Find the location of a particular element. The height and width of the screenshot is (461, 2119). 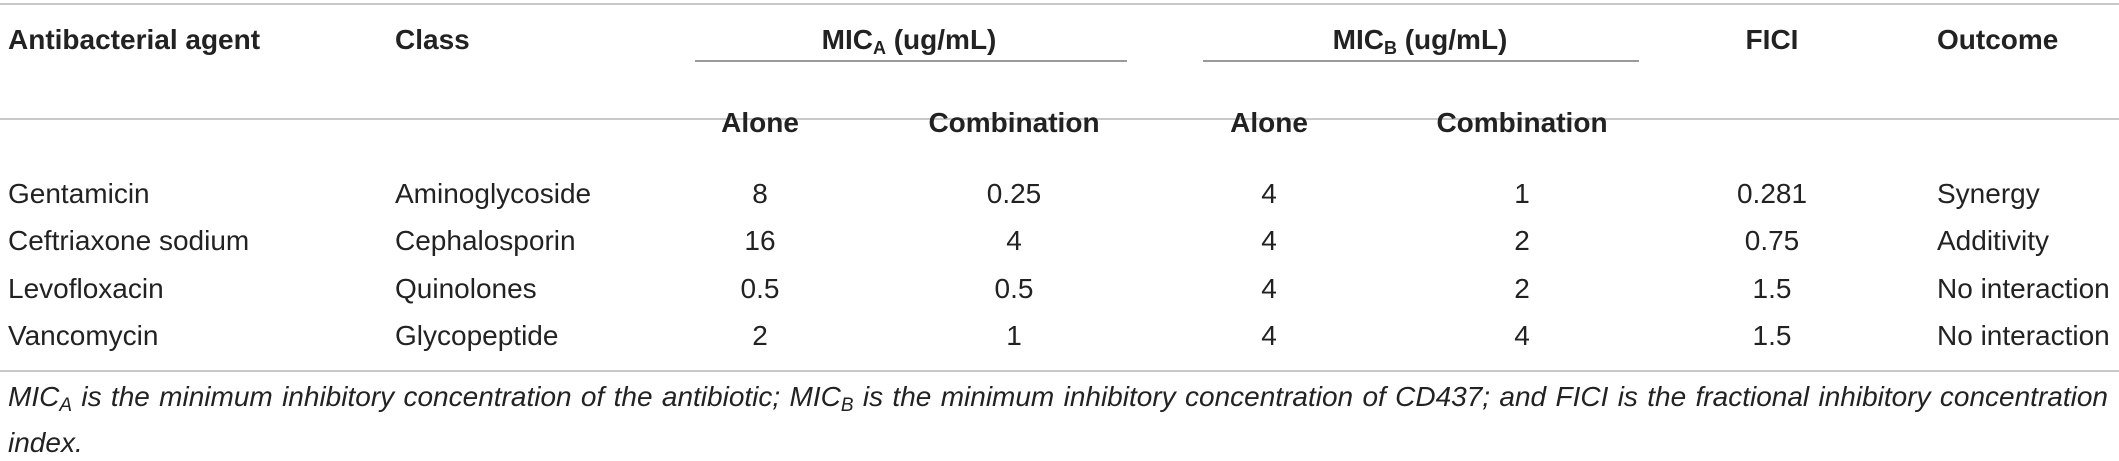

table-row-class: Cephalosporin is located at coordinates (485, 240).